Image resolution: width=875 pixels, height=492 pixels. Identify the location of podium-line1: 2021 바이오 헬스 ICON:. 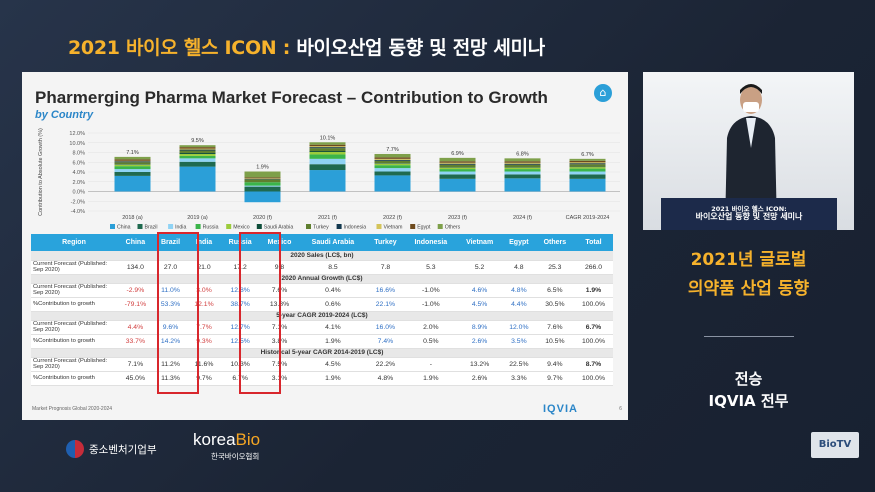
(749, 209).